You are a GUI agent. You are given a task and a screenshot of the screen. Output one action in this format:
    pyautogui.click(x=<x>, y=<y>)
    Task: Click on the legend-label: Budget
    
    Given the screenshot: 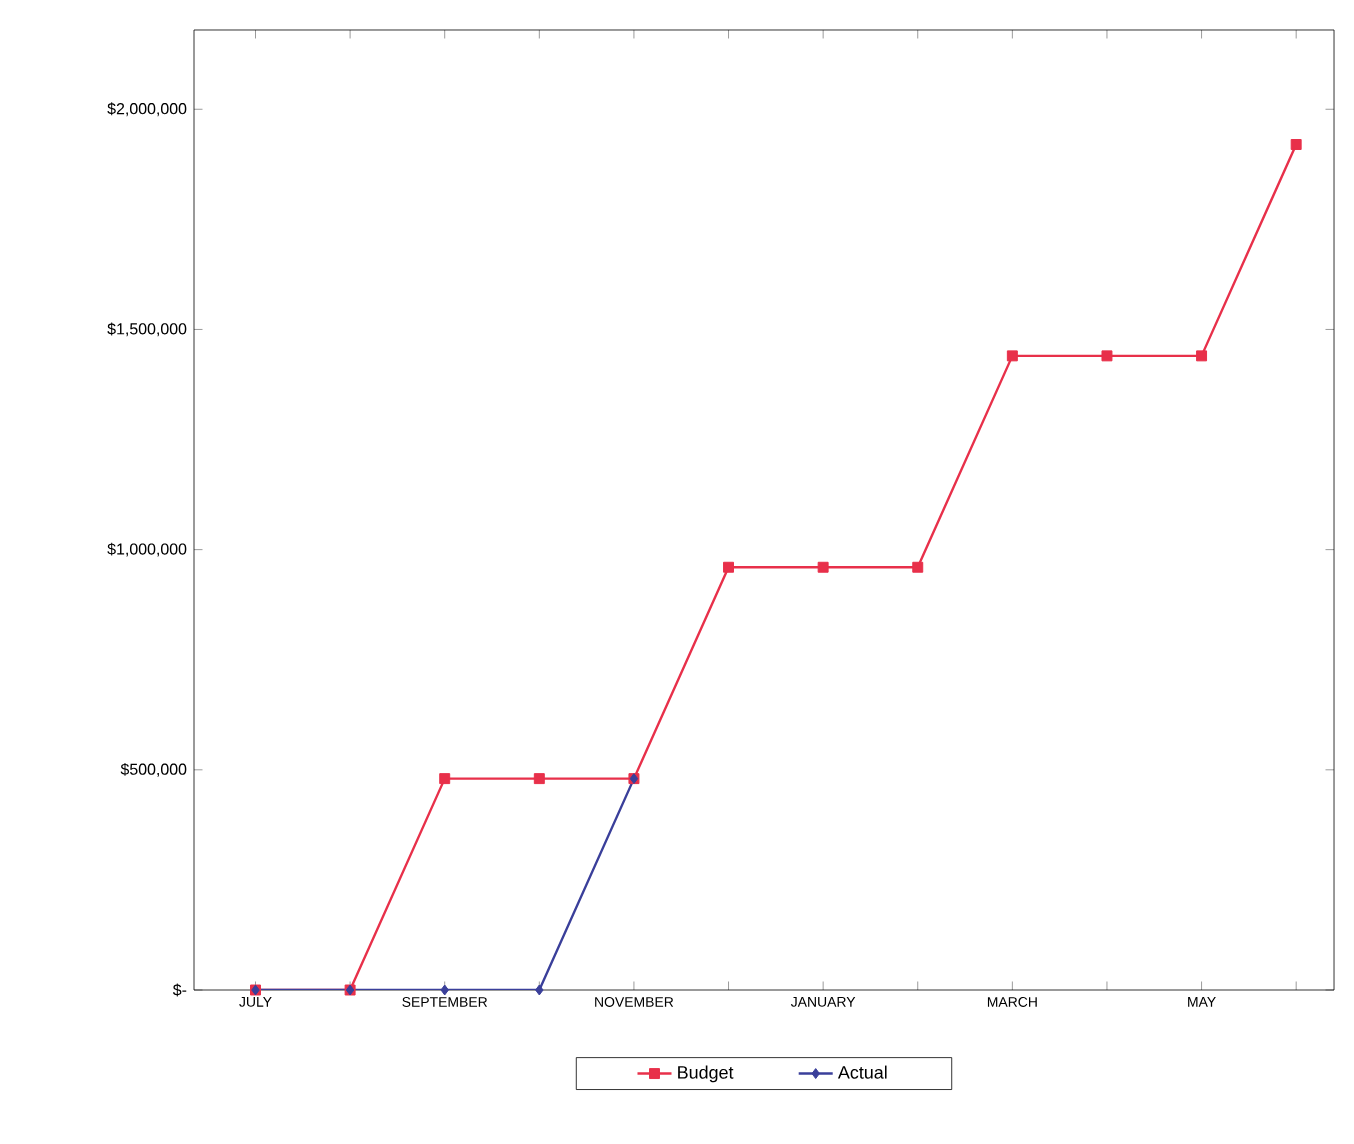 What is the action you would take?
    pyautogui.click(x=706, y=1074)
    